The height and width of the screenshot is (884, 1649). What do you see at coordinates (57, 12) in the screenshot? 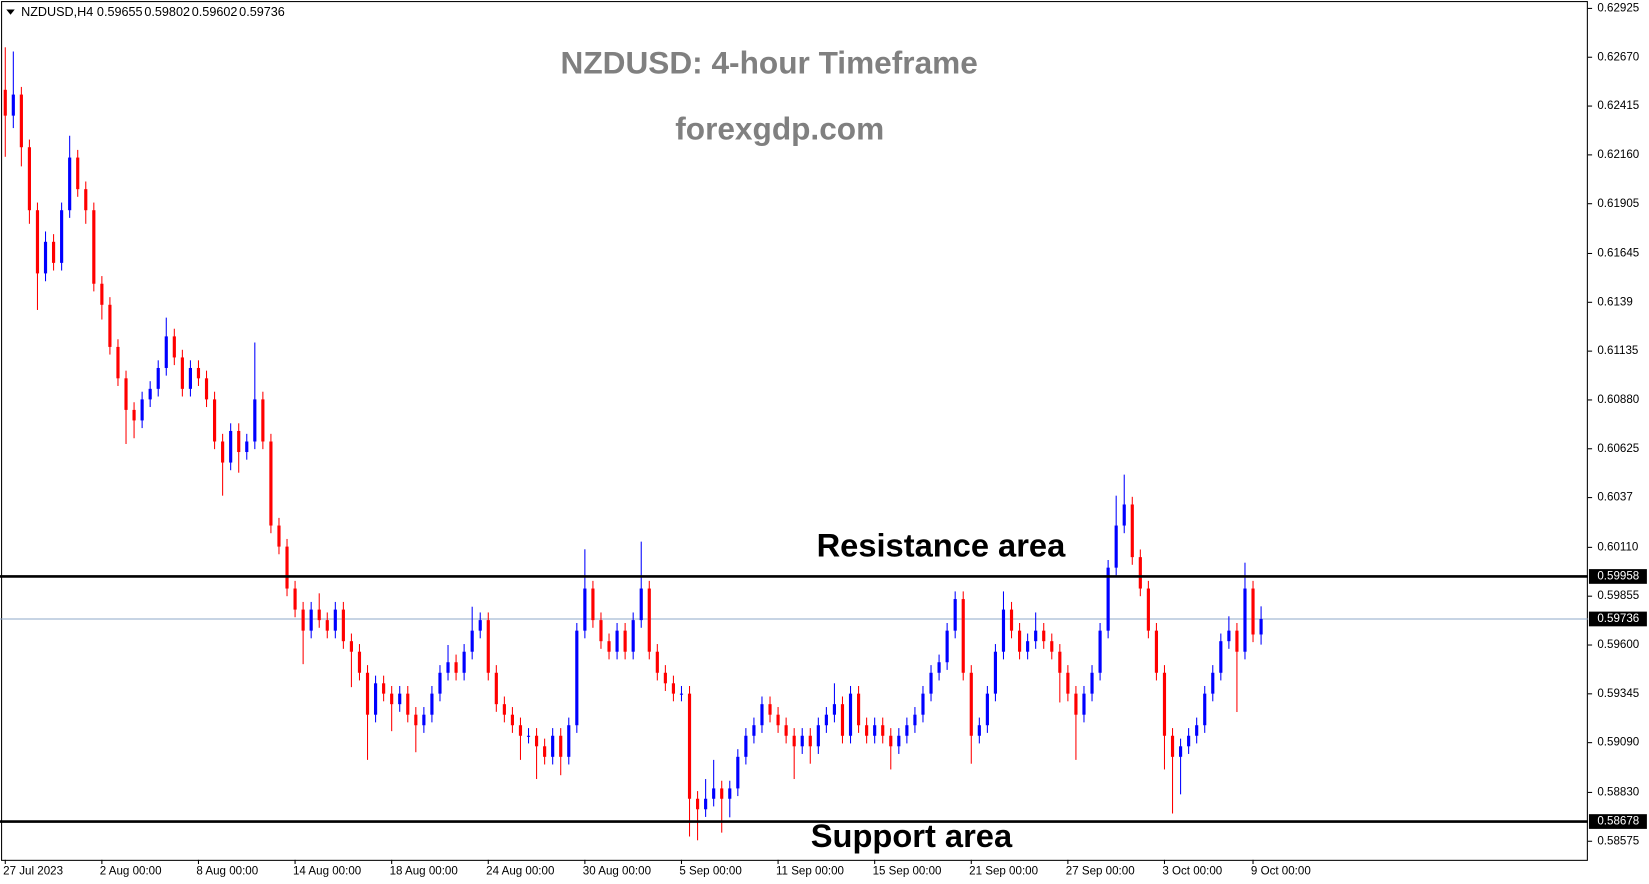
I see `header-symbol: NZDUSD,H4` at bounding box center [57, 12].